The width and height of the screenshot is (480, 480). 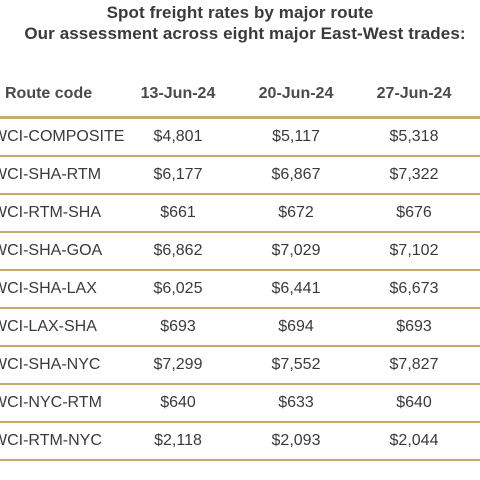 What do you see at coordinates (296, 212) in the screenshot?
I see `rate-cell-20-jun: $672` at bounding box center [296, 212].